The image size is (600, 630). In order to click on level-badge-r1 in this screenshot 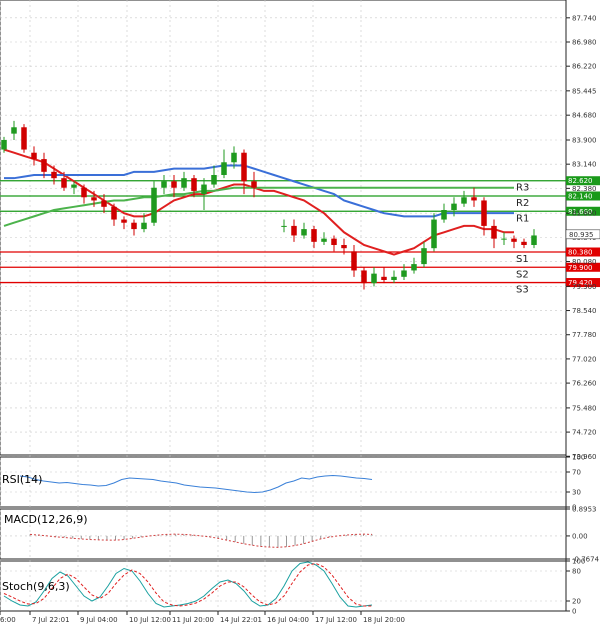, I will do `click(583, 211)`.